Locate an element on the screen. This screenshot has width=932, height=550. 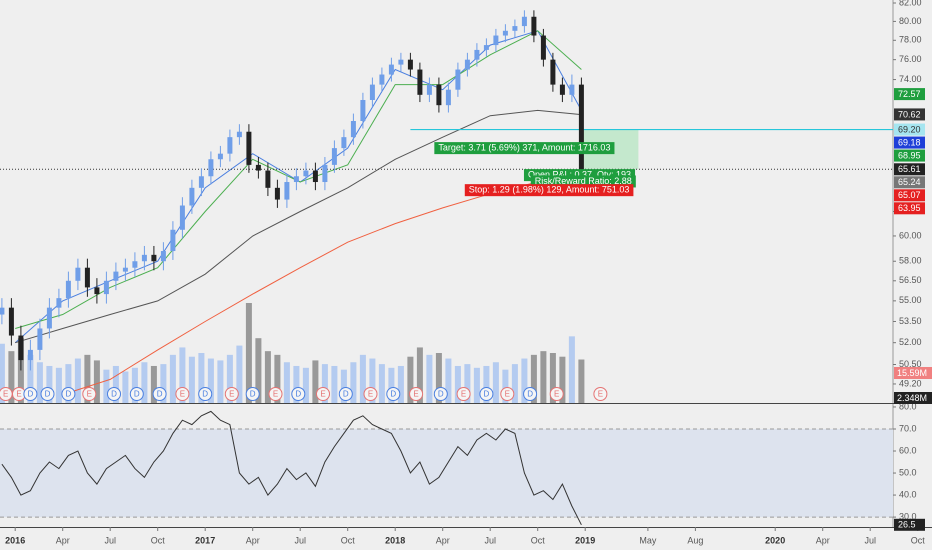
annotation-text: Open P&L: 0.37, Qty: 193 is located at coordinates (579, 174).